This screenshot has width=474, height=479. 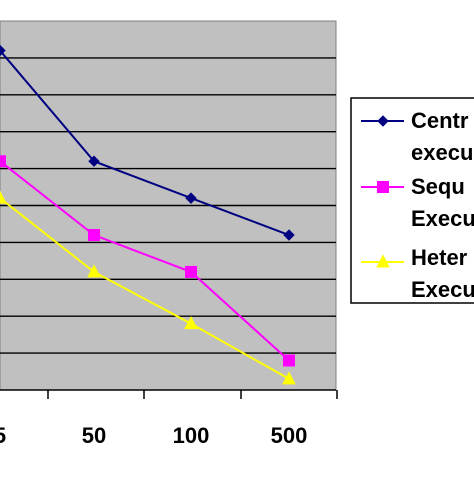 I want to click on legend-entry: Centr execu, so click(x=417, y=136).